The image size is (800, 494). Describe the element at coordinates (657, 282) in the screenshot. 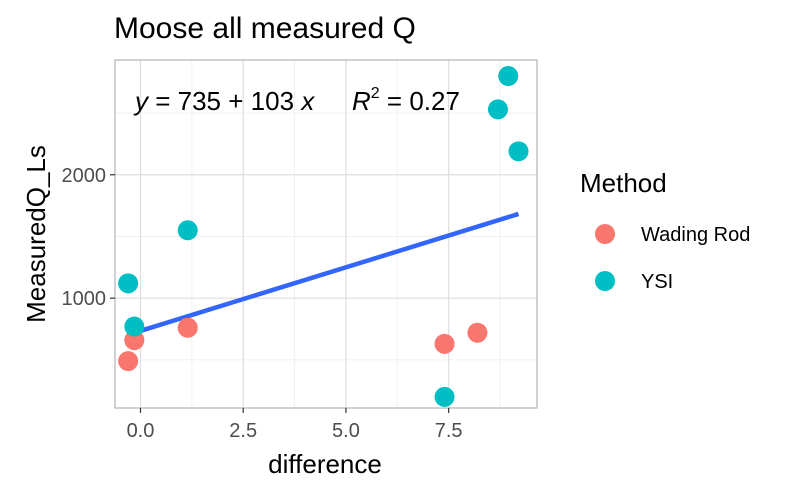

I see `legend-label: YSI` at that location.